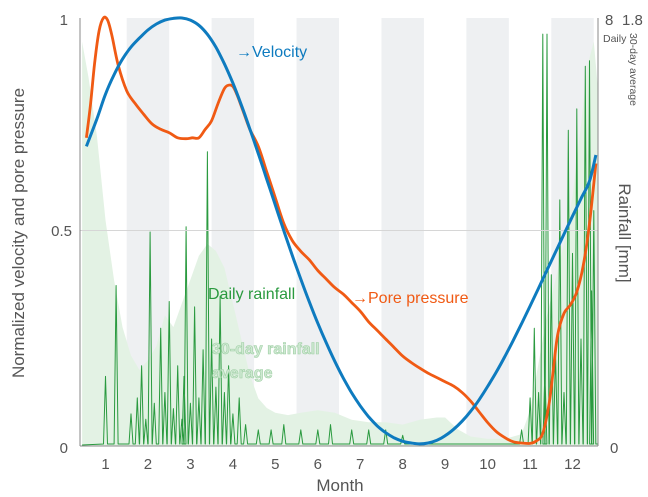  What do you see at coordinates (18, 233) in the screenshot?
I see `y-axis-label-left: Normalized velocity and pore pressure` at bounding box center [18, 233].